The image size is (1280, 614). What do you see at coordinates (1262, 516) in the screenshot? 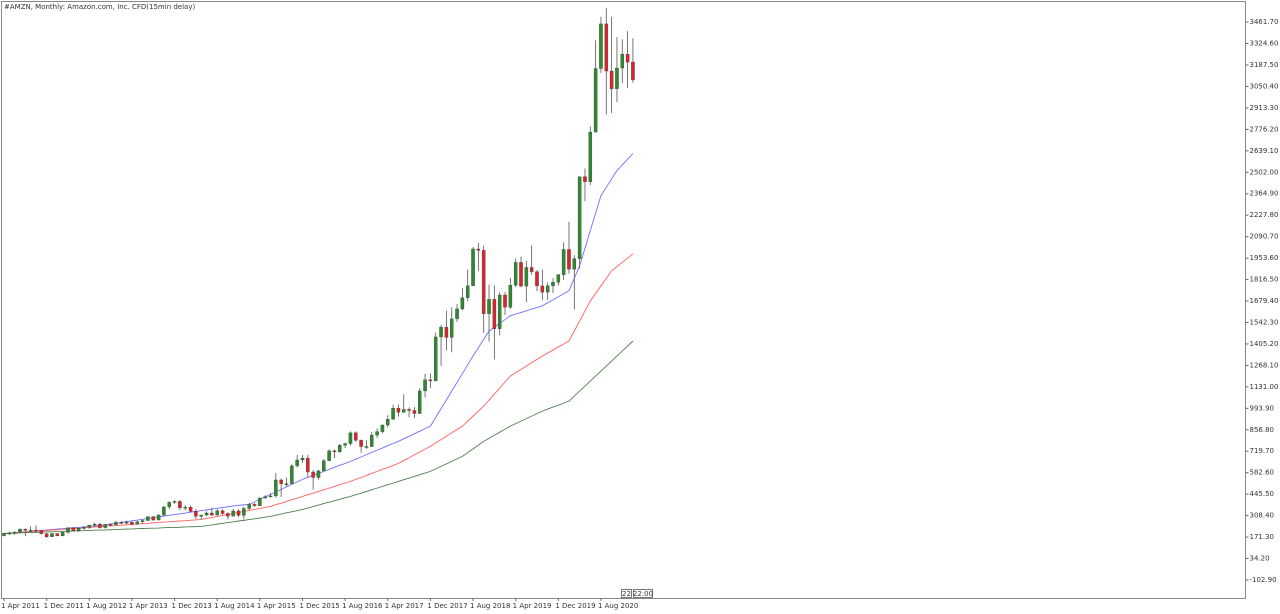
I see `y-tick-label: 308.40` at bounding box center [1262, 516].